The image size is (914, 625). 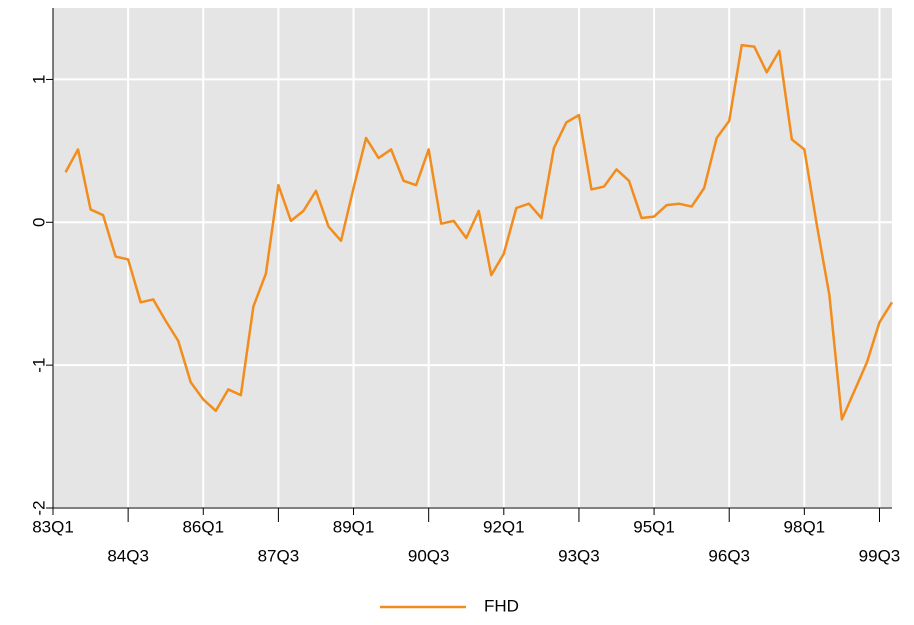 What do you see at coordinates (38, 222) in the screenshot?
I see `y-tick-label: 0` at bounding box center [38, 222].